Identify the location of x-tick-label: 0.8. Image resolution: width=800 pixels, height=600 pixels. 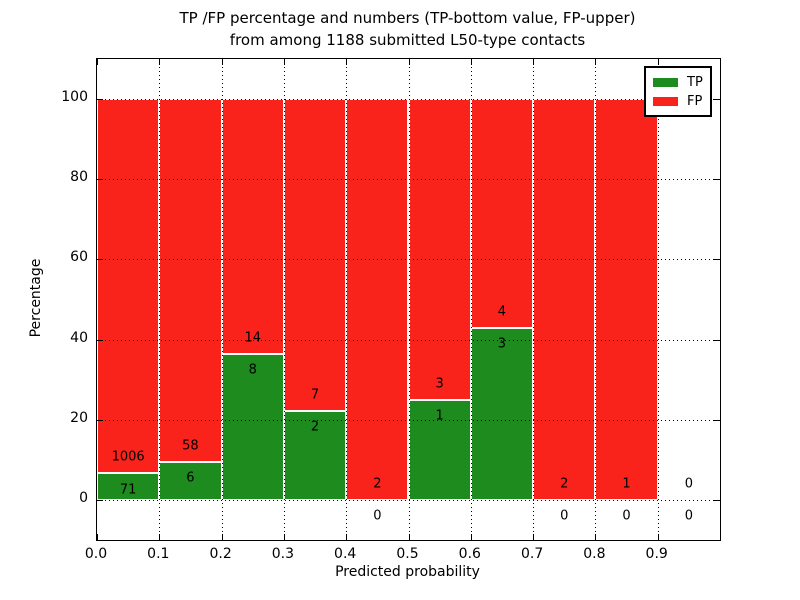
(594, 554).